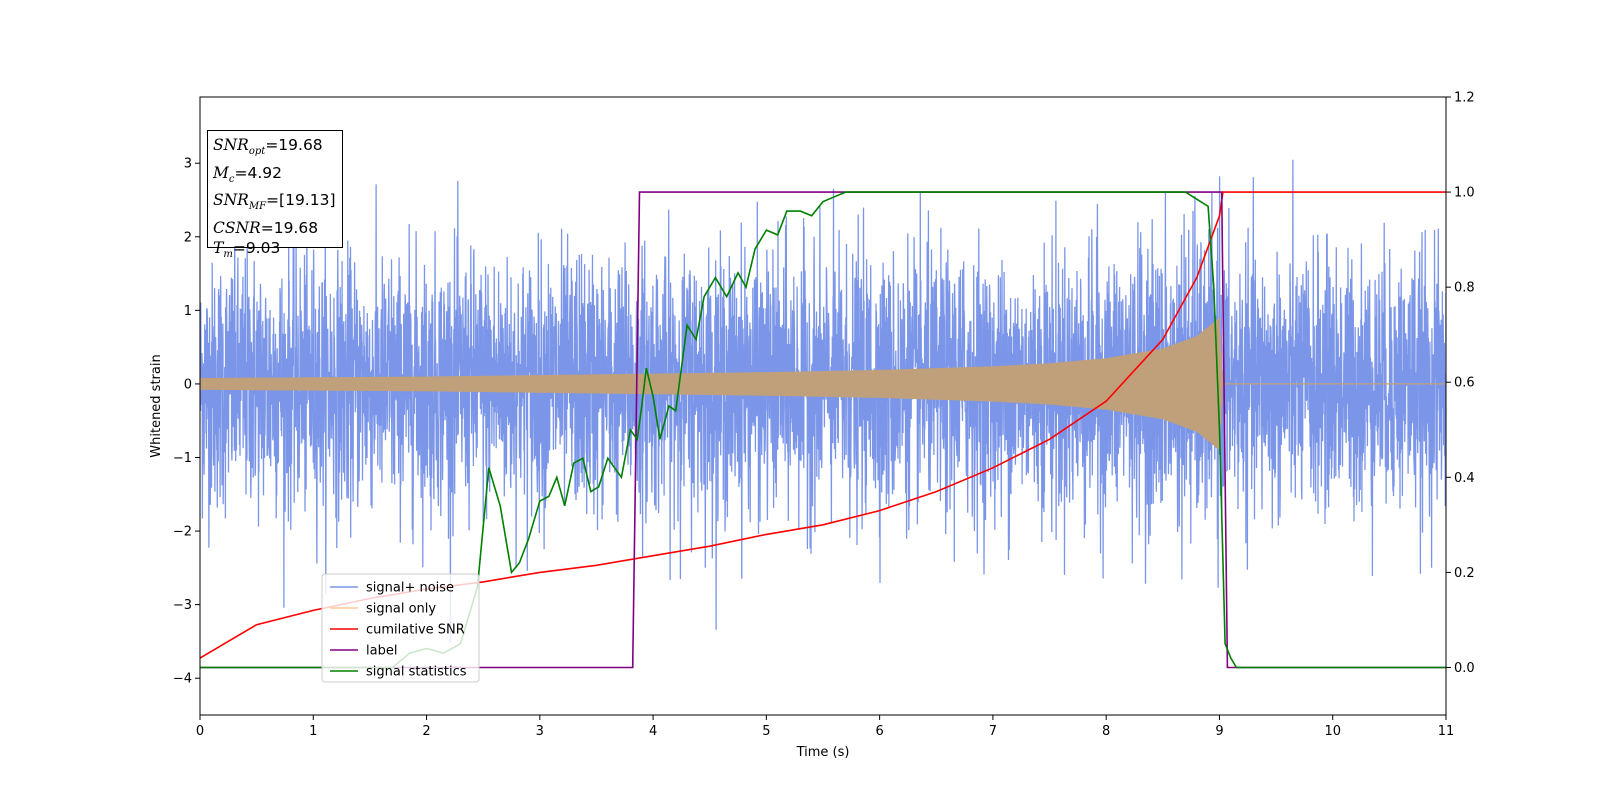 The width and height of the screenshot is (1600, 800). Describe the element at coordinates (1464, 193) in the screenshot. I see `y2-tick-label: 1.0` at that location.